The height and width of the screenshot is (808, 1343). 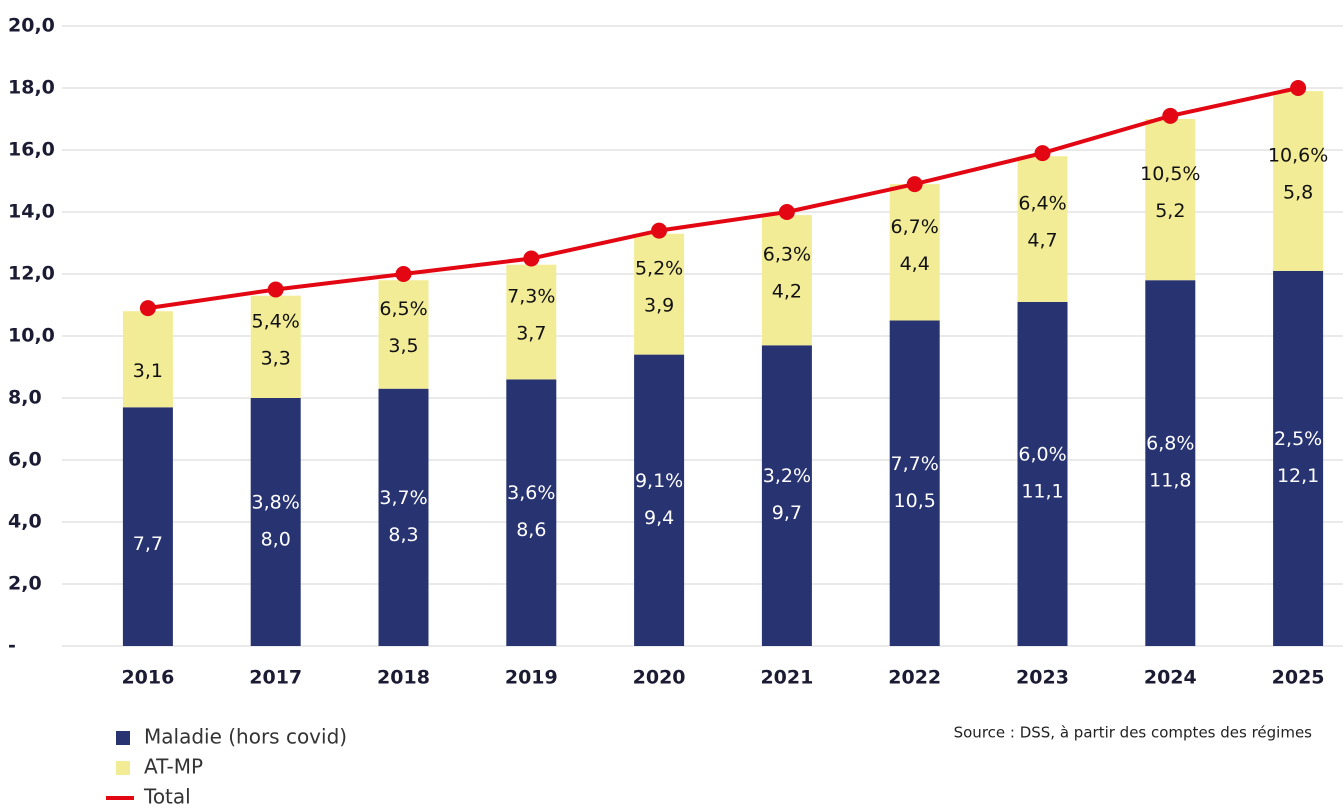 I want to click on x-tick-label: 2018, so click(x=403, y=678).